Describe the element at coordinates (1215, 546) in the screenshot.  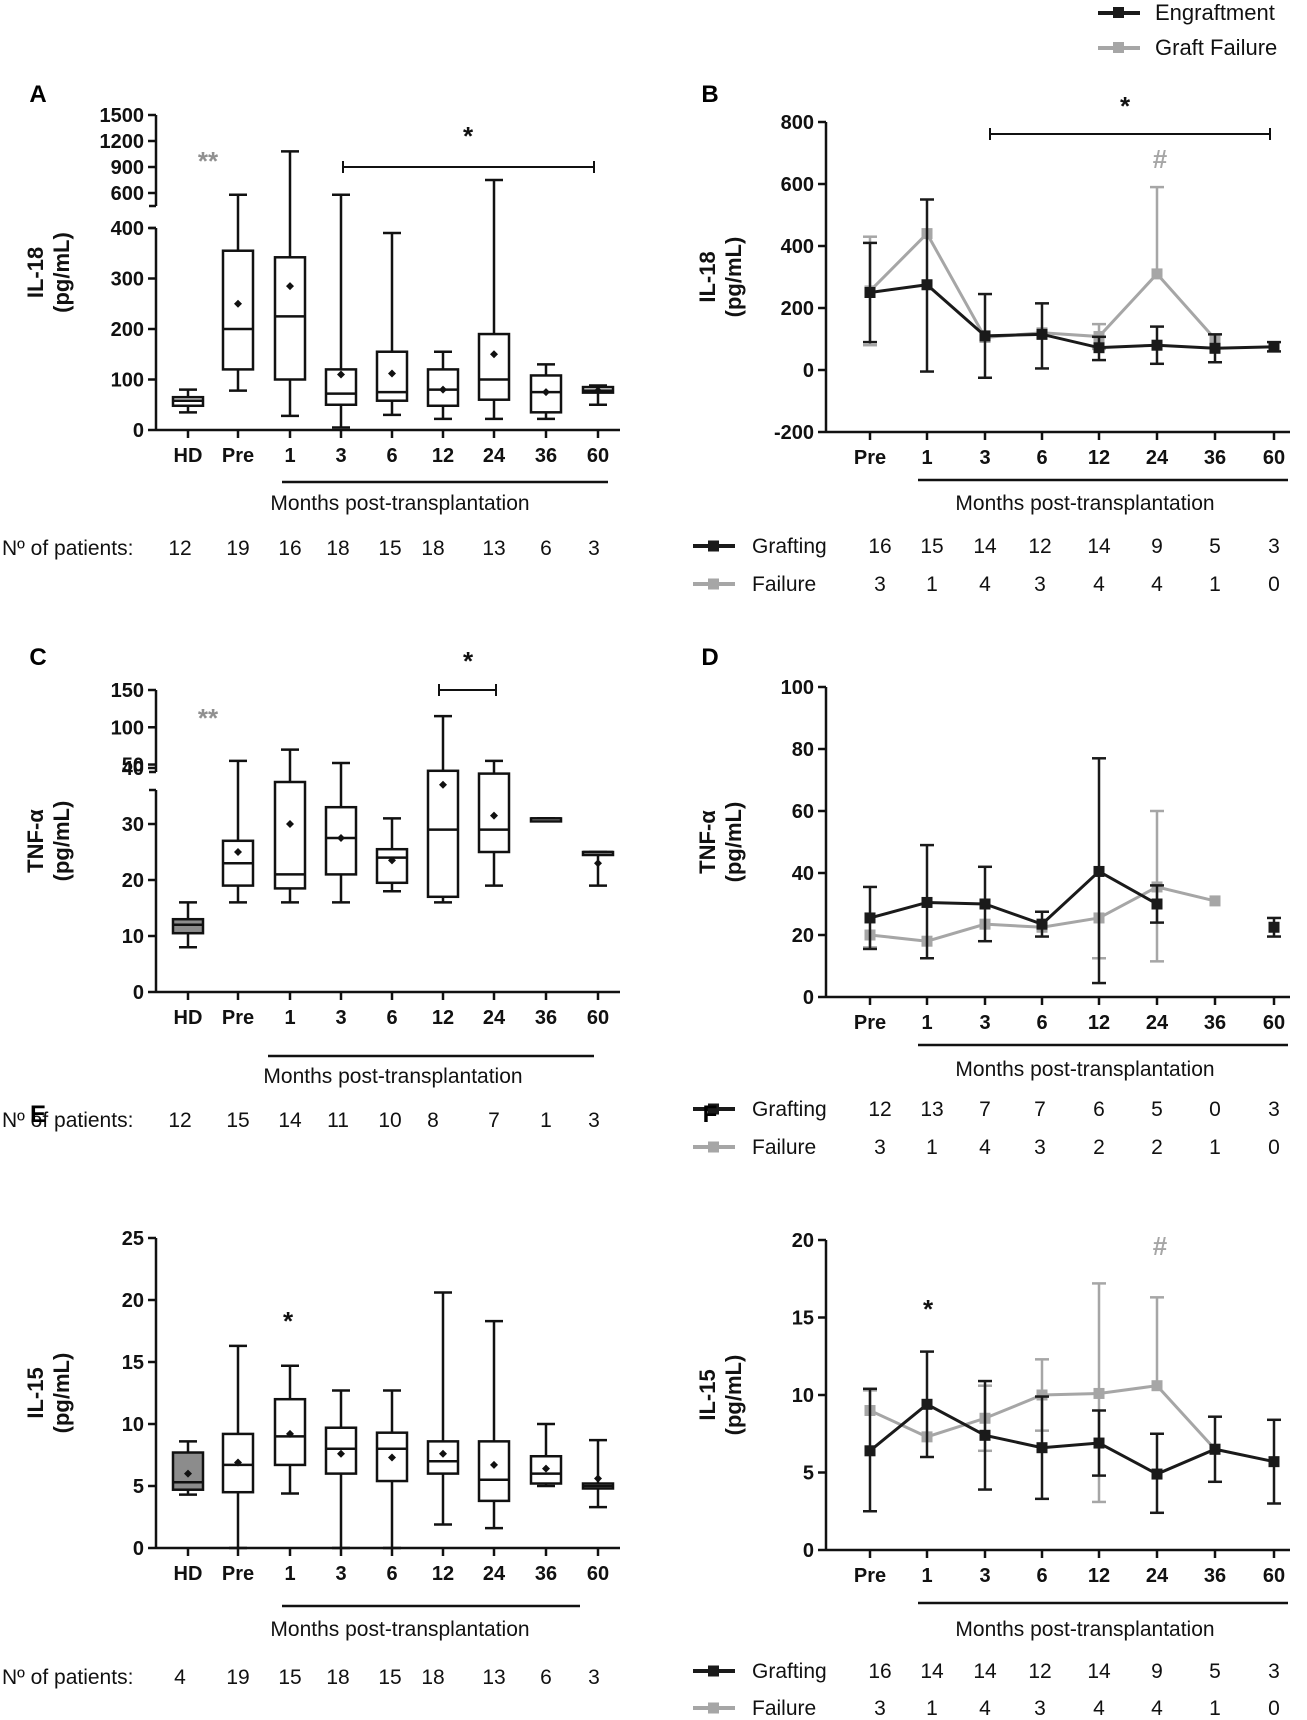
I see `counts-value: 5` at that location.